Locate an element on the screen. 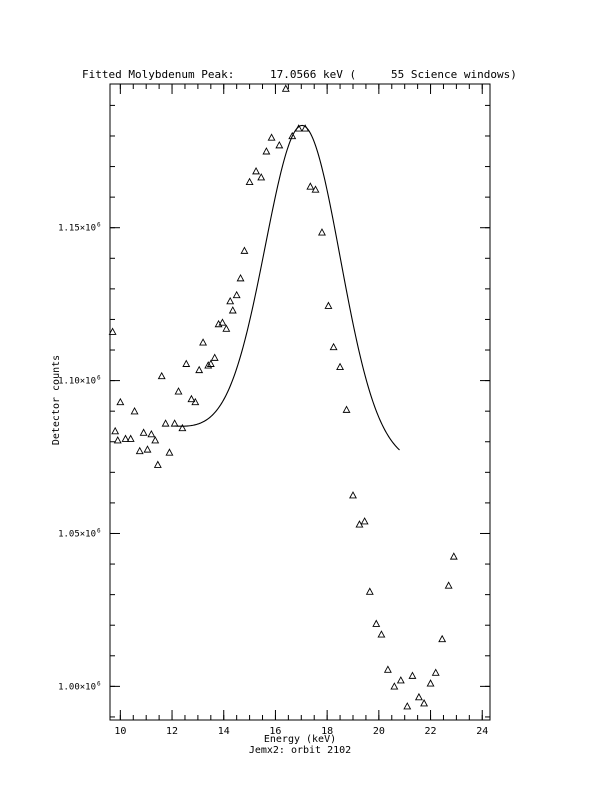 The image size is (612, 792). x-tick-label: 18 is located at coordinates (327, 731).